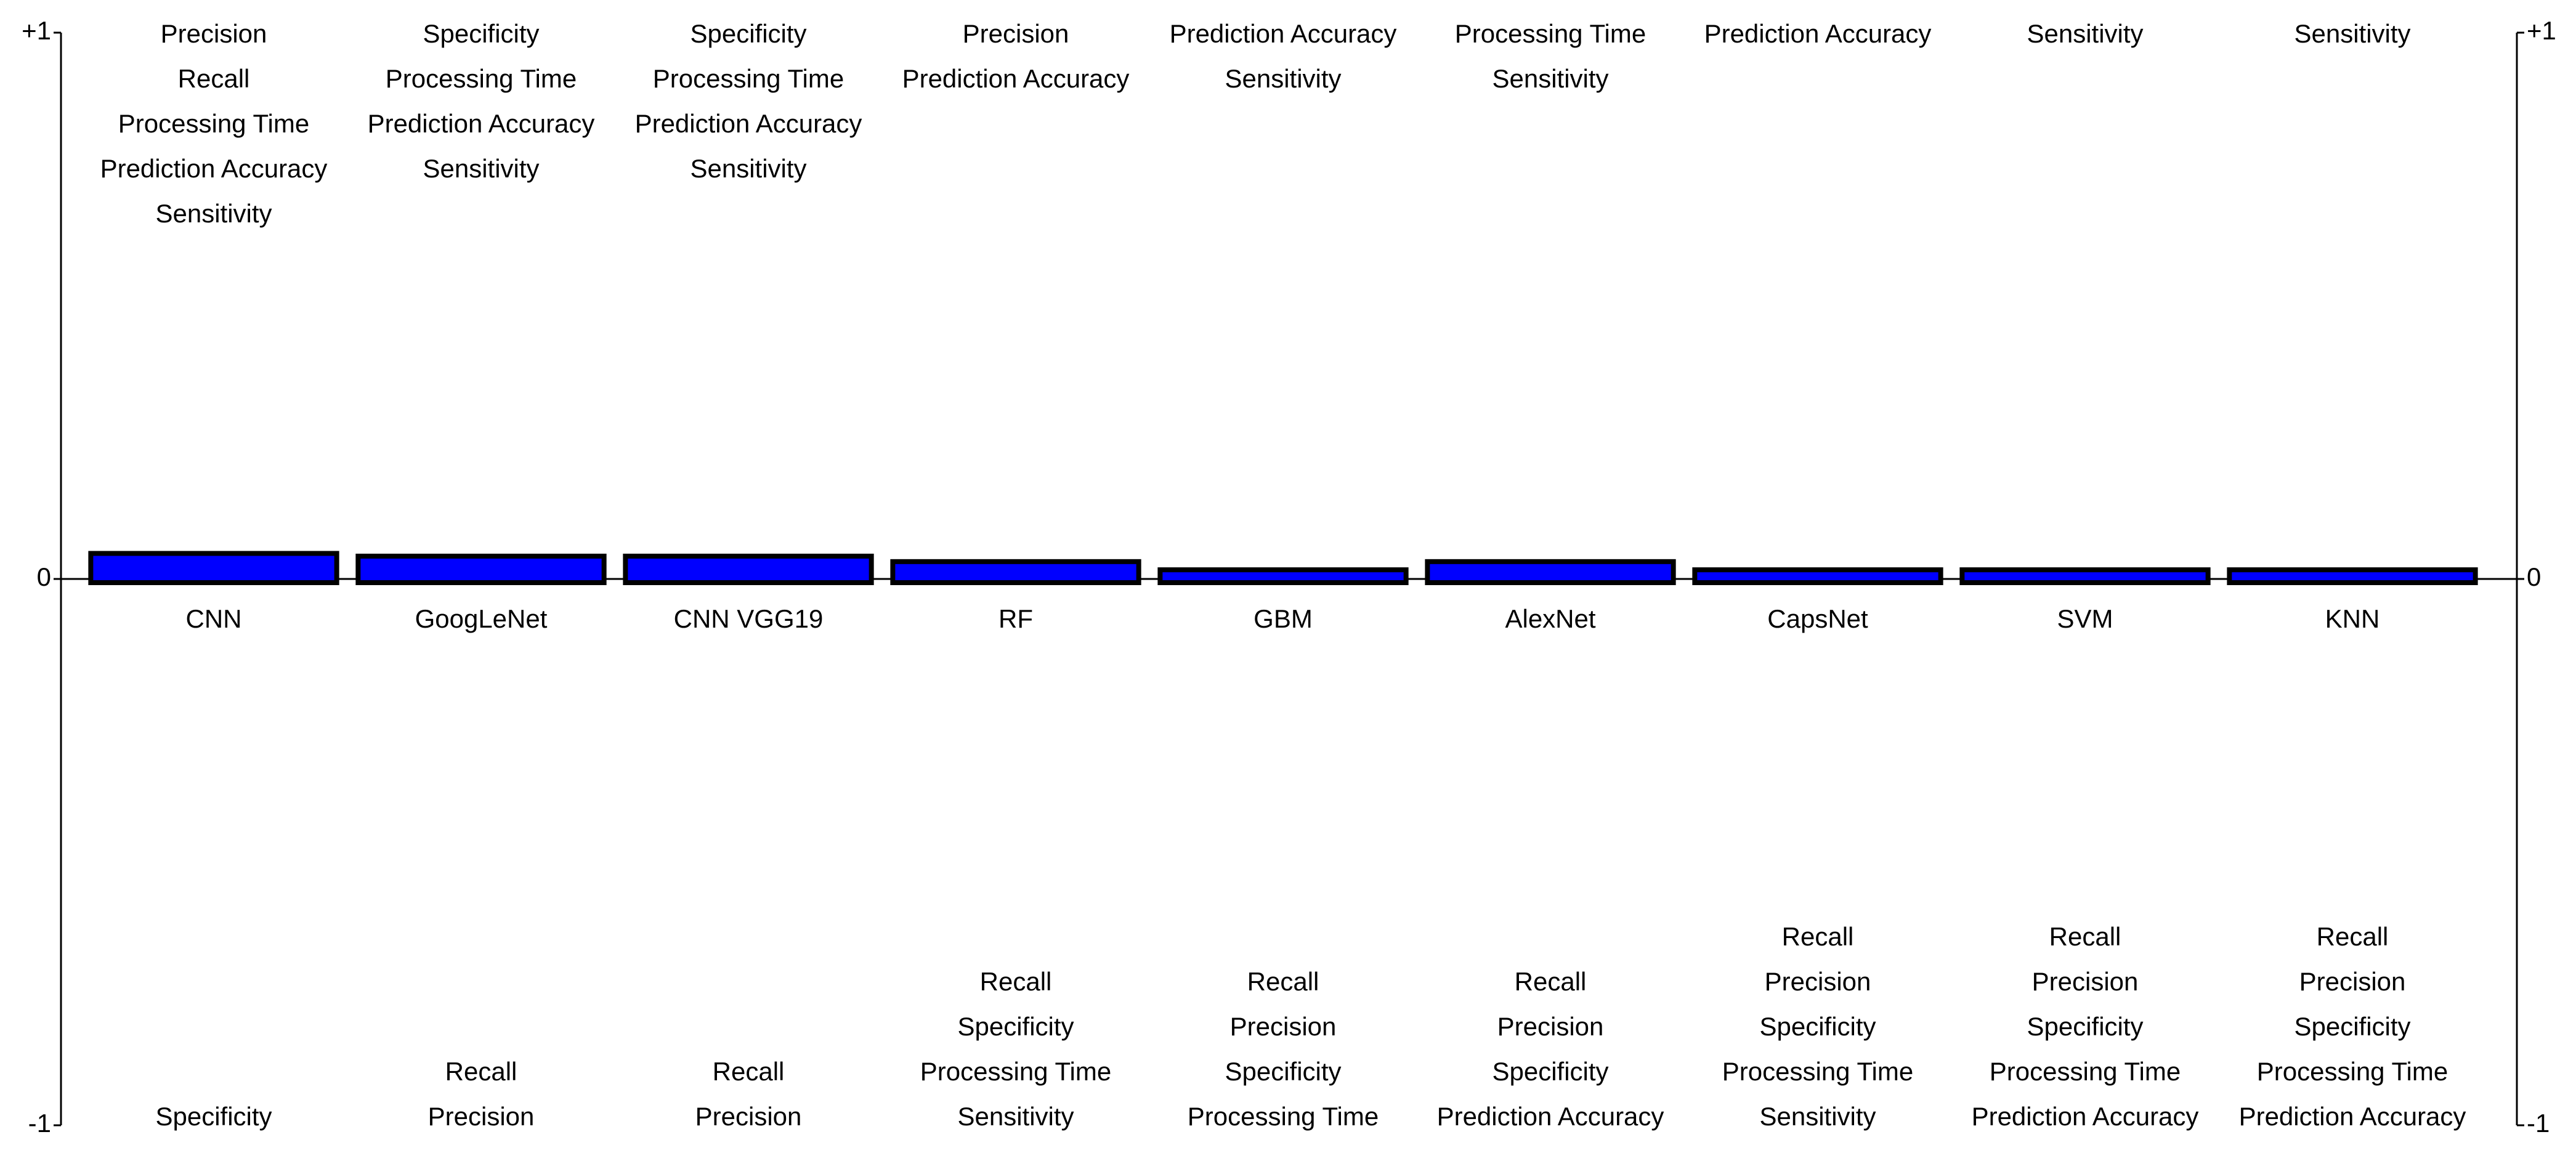 This screenshot has width=2576, height=1161. What do you see at coordinates (2534, 576) in the screenshot?
I see `y2-tick-label: 0` at bounding box center [2534, 576].